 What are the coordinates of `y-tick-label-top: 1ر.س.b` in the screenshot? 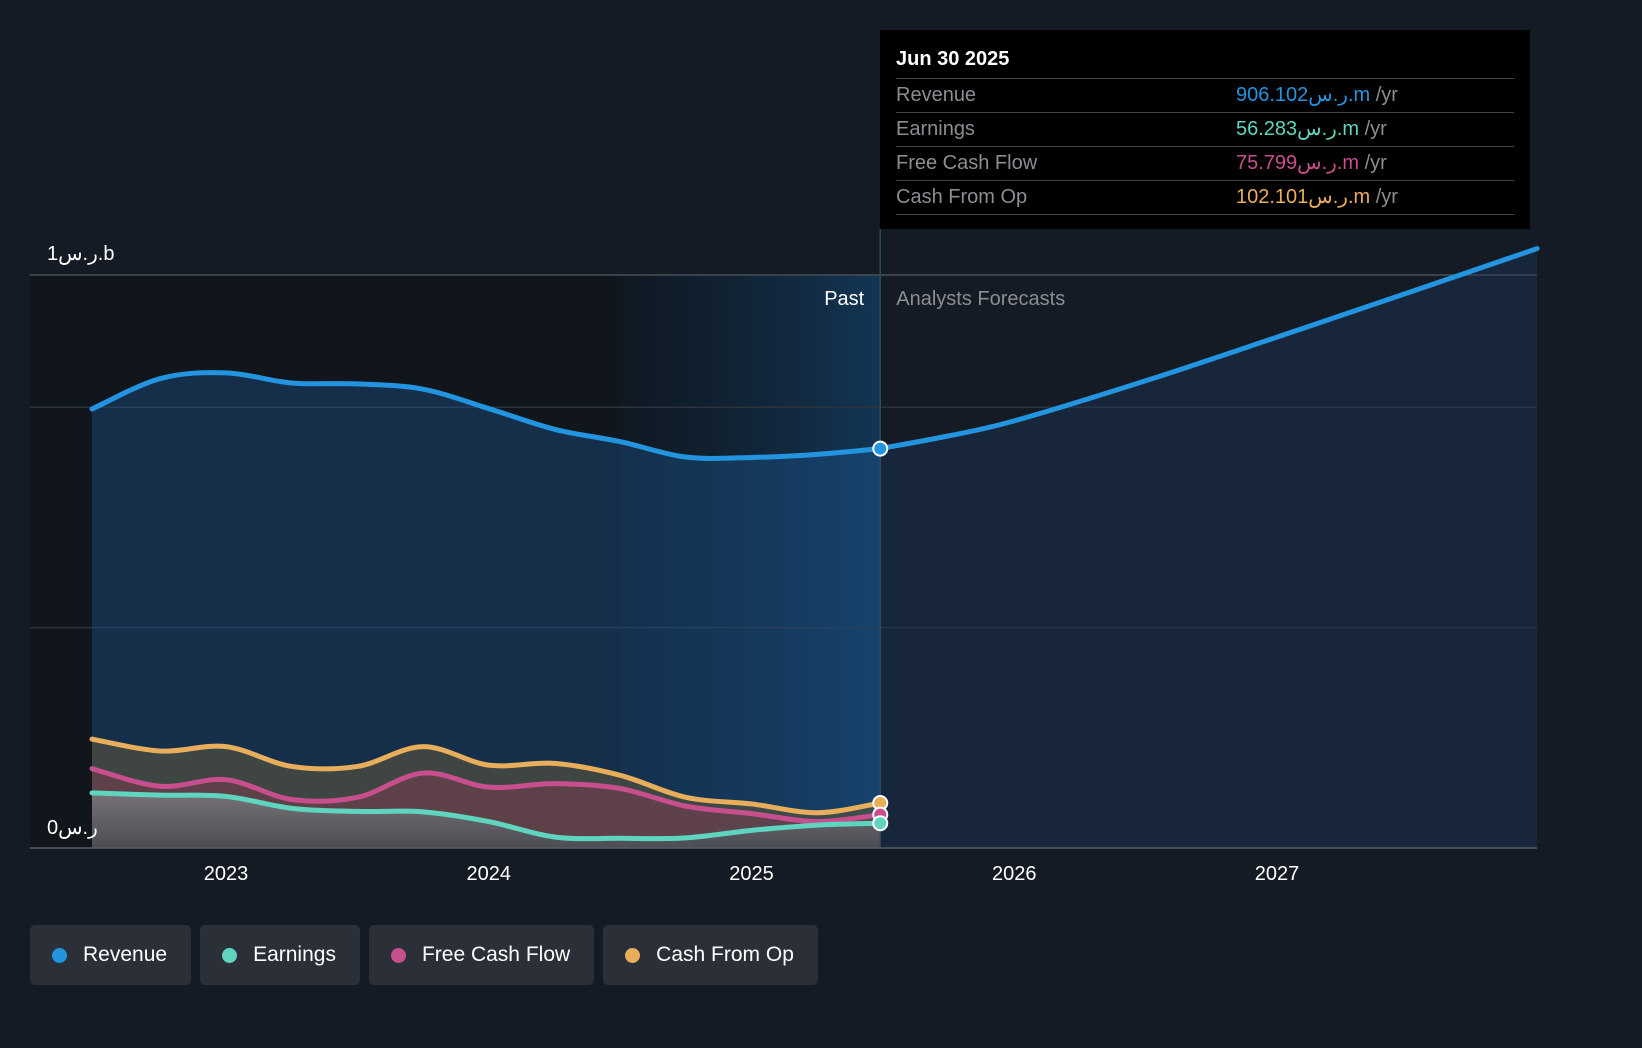 It's located at (80, 254).